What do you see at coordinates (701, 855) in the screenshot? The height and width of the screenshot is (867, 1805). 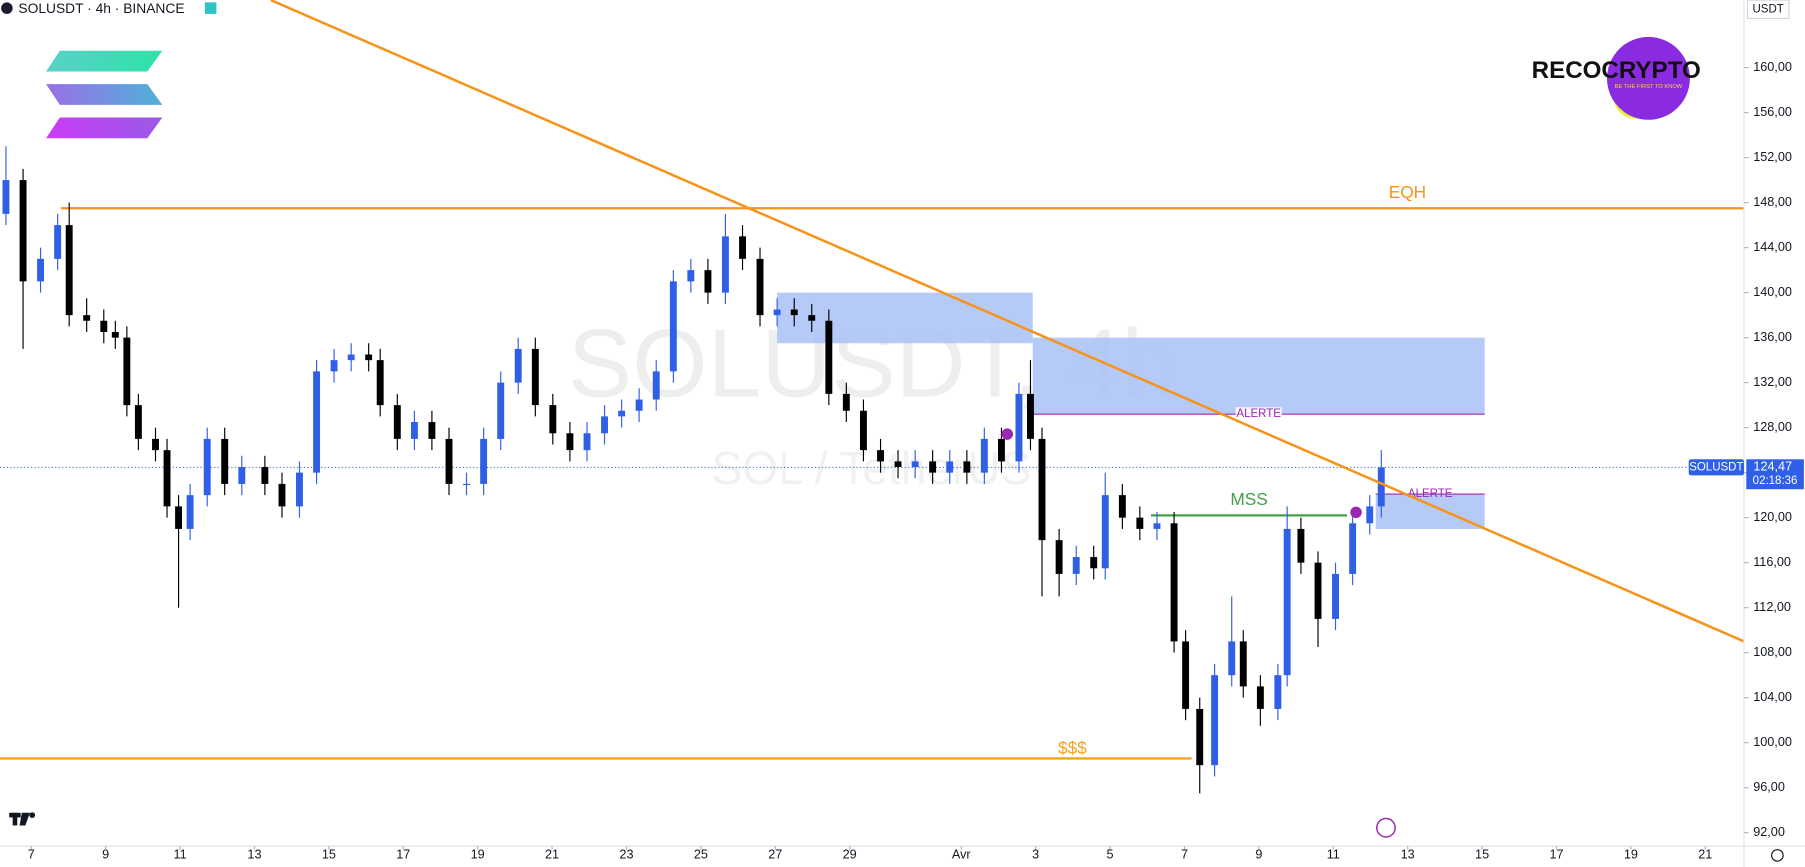 I see `x-tick-label: 25` at bounding box center [701, 855].